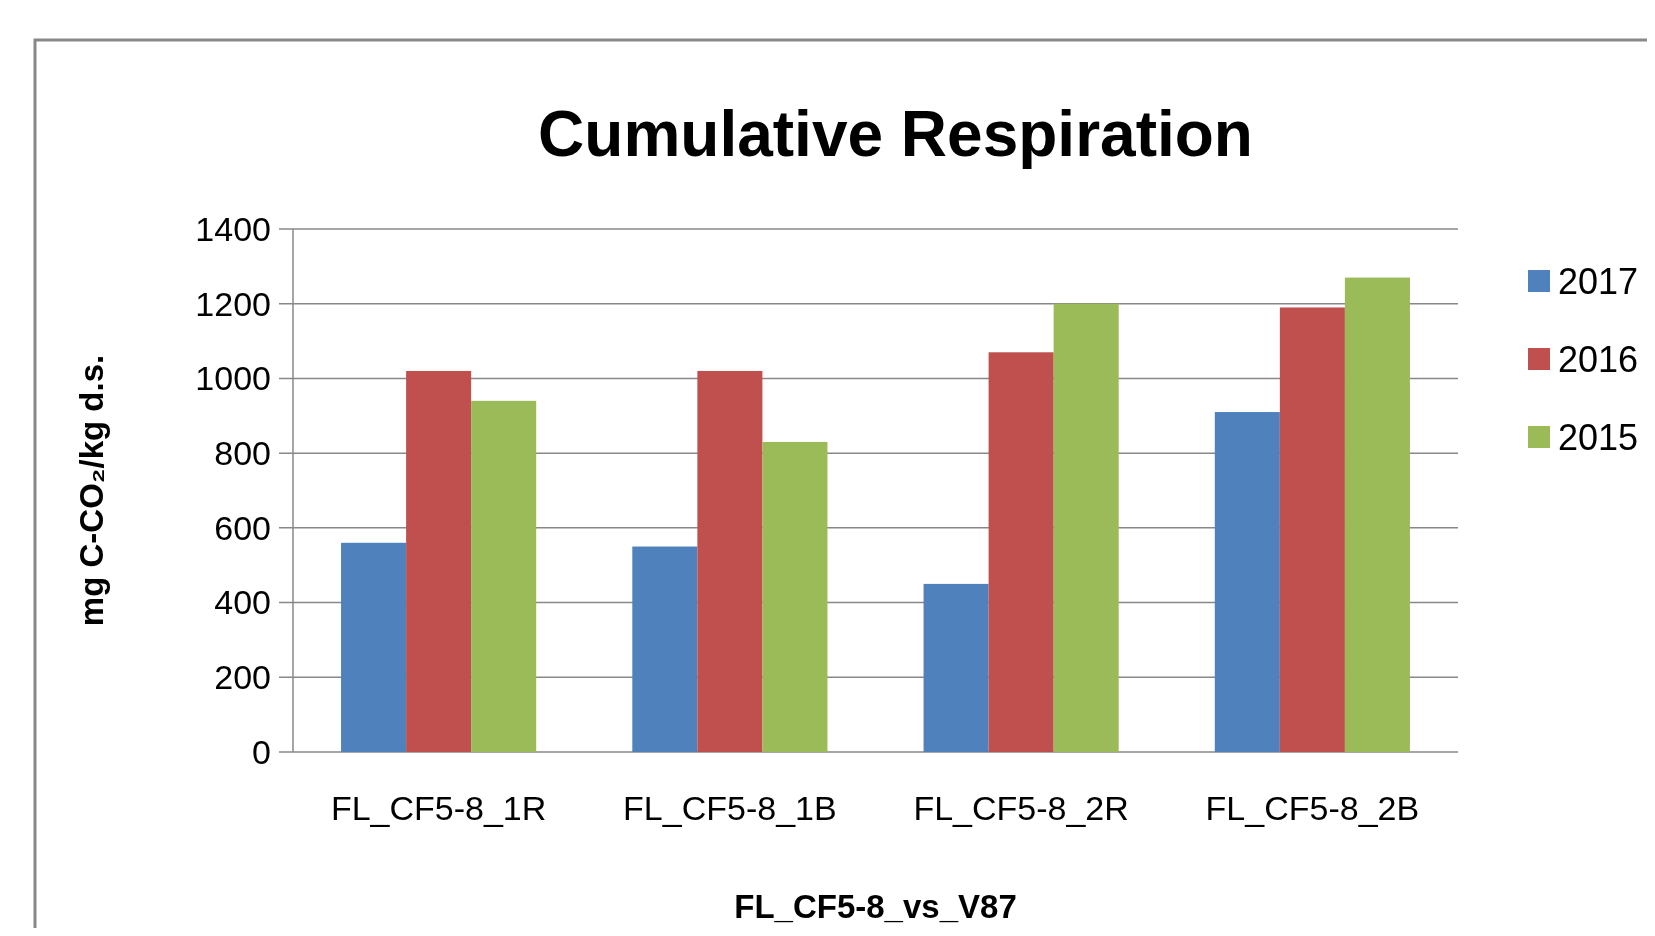 This screenshot has height=936, width=1655. I want to click on y-axis-title: mg C-CO₂/kg d.s., so click(91, 490).